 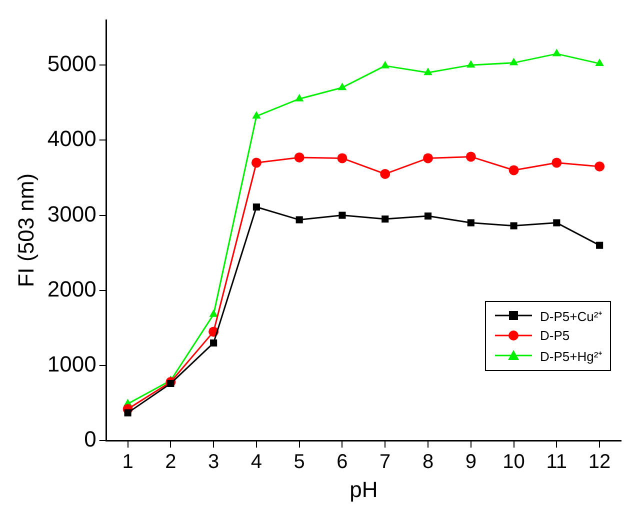 I want to click on legend-label: D-P5+Hg²⁺, so click(x=571, y=356).